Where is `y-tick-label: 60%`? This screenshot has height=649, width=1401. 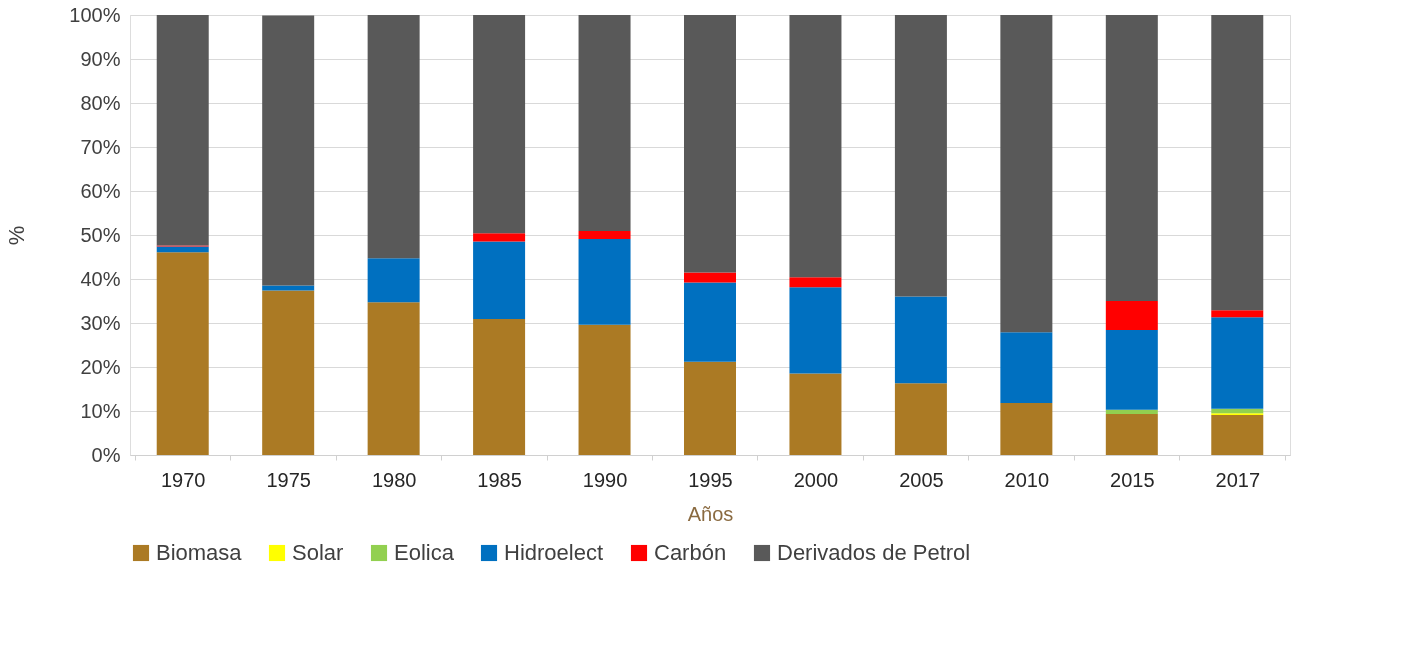
y-tick-label: 60% is located at coordinates (100, 190).